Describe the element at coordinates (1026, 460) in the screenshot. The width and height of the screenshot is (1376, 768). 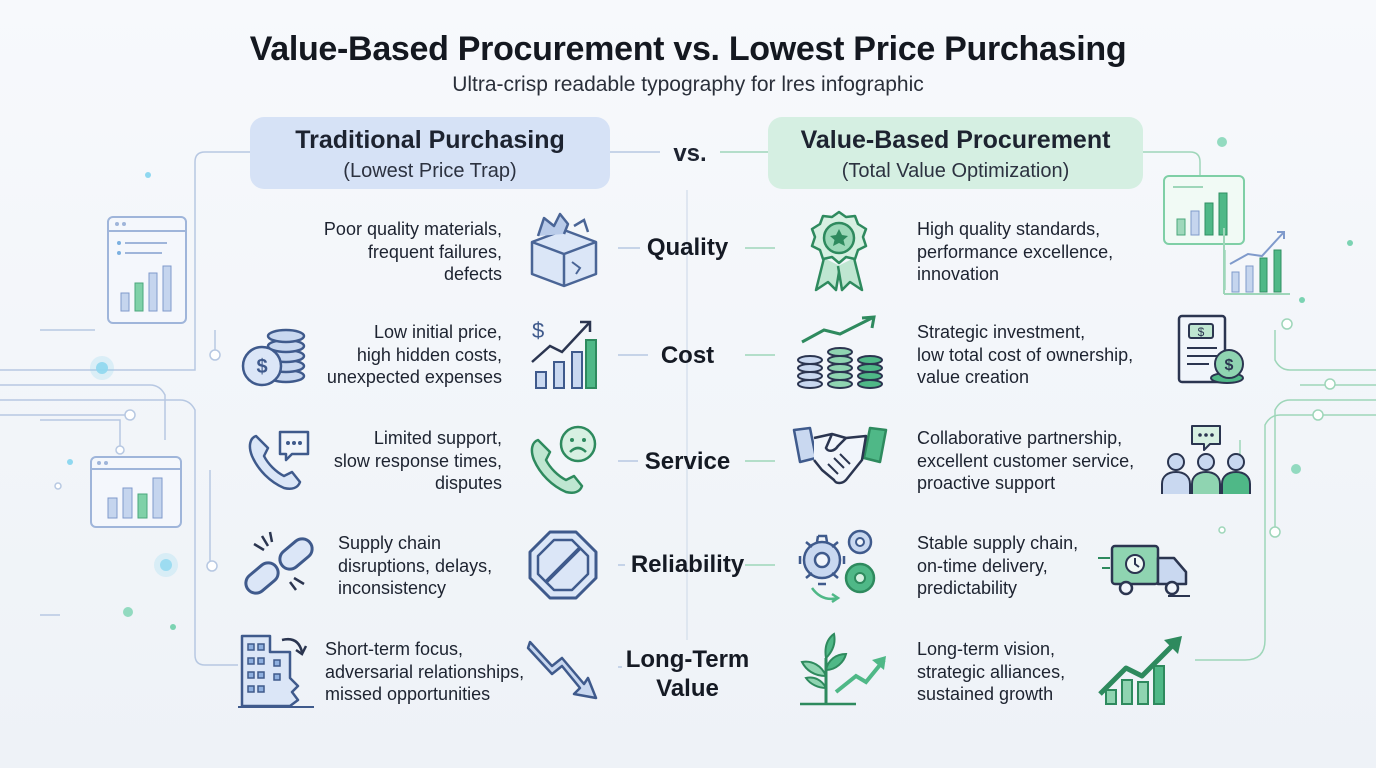
I see `text-line: excellent customer service,` at that location.